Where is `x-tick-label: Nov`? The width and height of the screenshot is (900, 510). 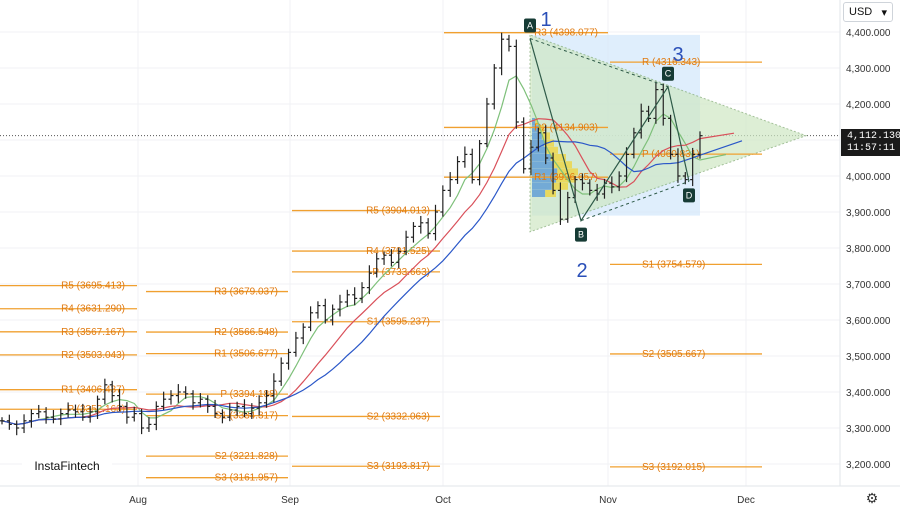
x-tick-label: Nov is located at coordinates (608, 500).